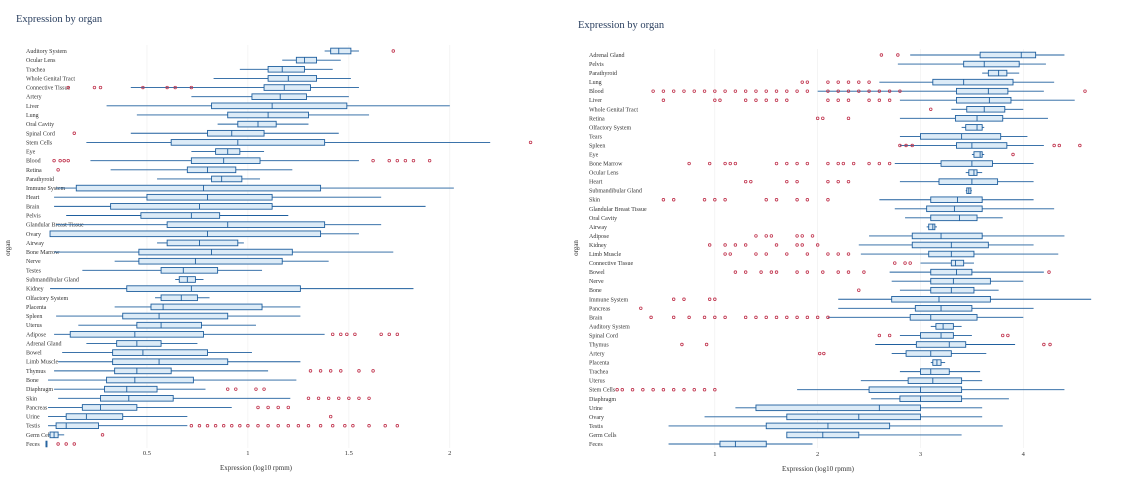 Image resolution: width=1130 pixels, height=478 pixels. What do you see at coordinates (37, 408) in the screenshot?
I see `y-category-label: Pancreas` at bounding box center [37, 408].